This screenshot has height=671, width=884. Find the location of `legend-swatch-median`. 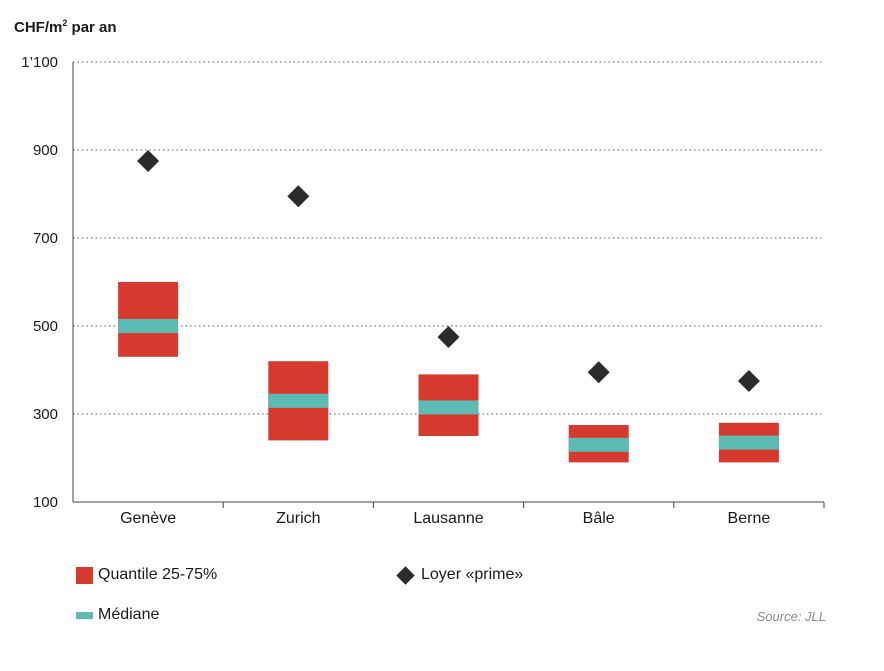

legend-swatch-median is located at coordinates (84, 615).